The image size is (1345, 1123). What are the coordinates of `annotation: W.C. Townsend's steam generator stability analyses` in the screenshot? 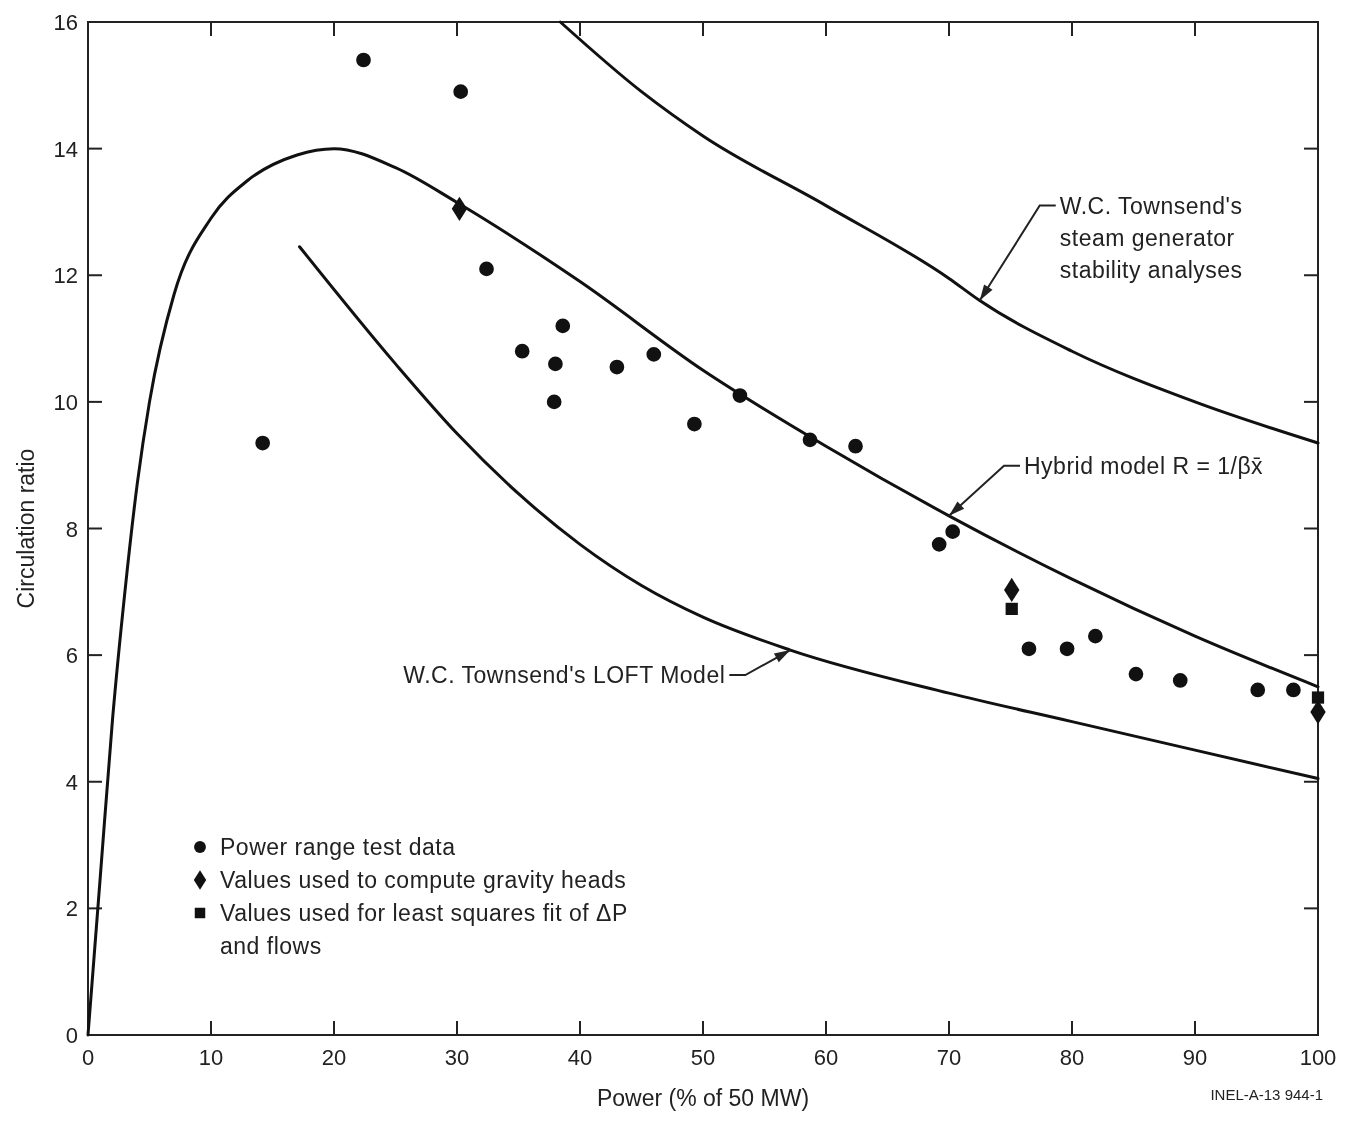 It's located at (1151, 237).